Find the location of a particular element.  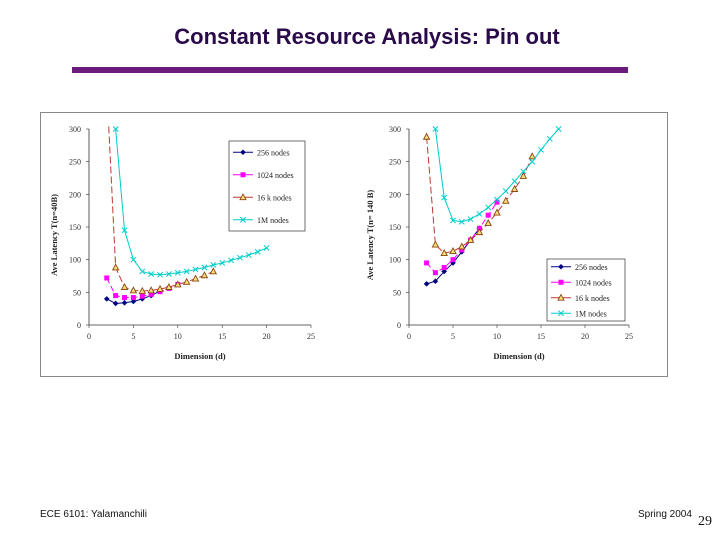

series-line-16-k-nodes is located at coordinates (479, 195).